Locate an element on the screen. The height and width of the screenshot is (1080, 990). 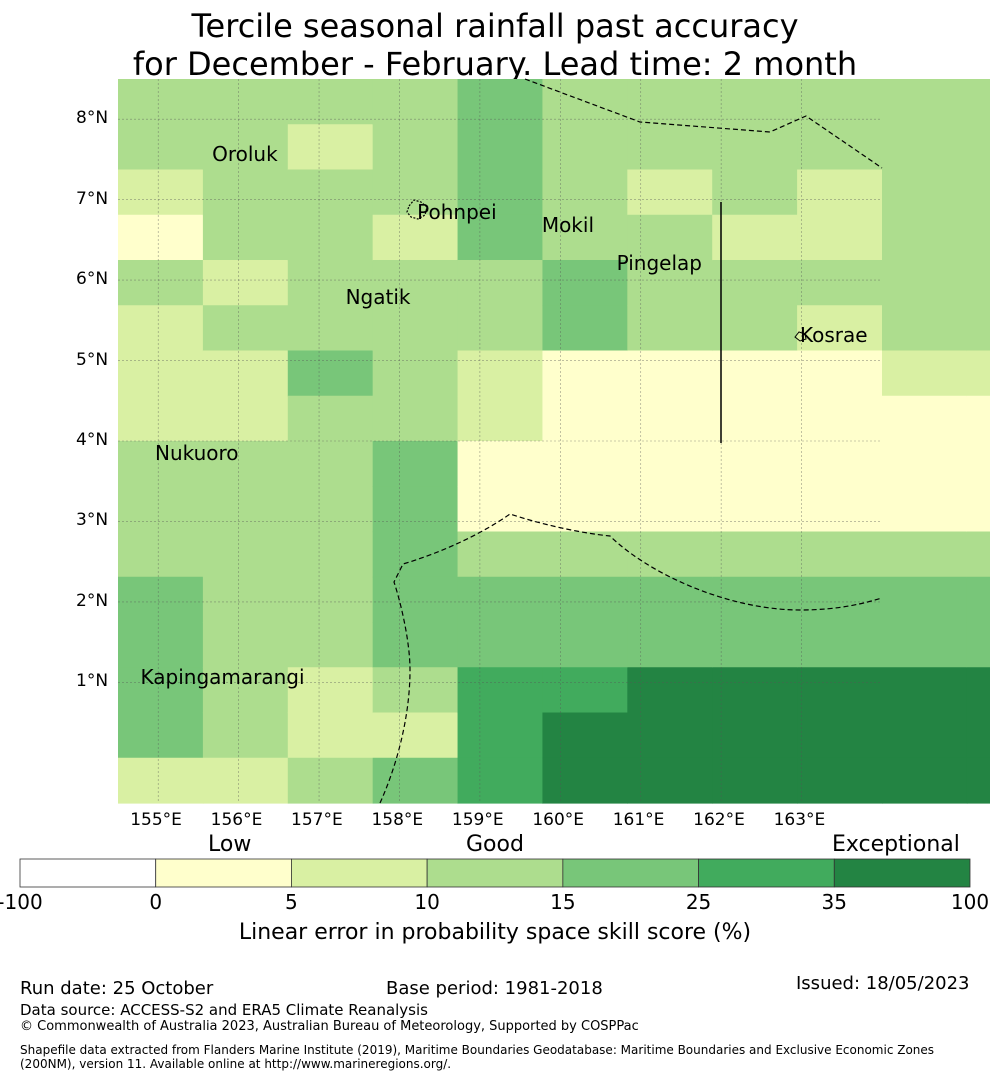
colorbar-tick-label: 35 is located at coordinates (834, 902).